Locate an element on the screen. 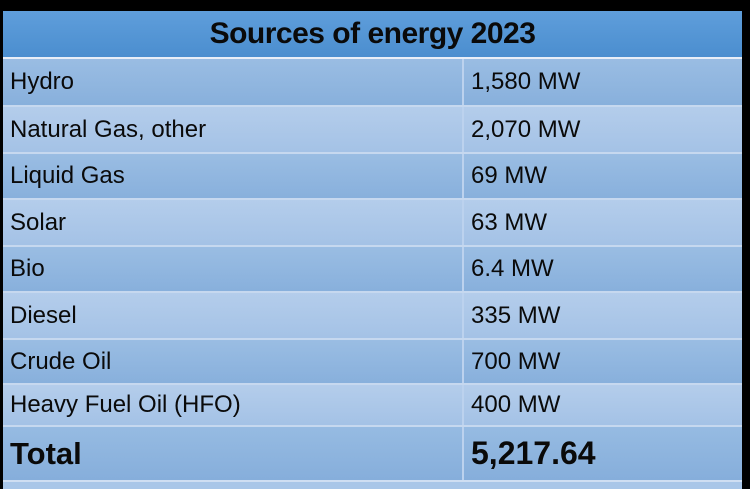  table-row-natural-gas: Natural Gas, other 2,070 MW is located at coordinates (372, 128).